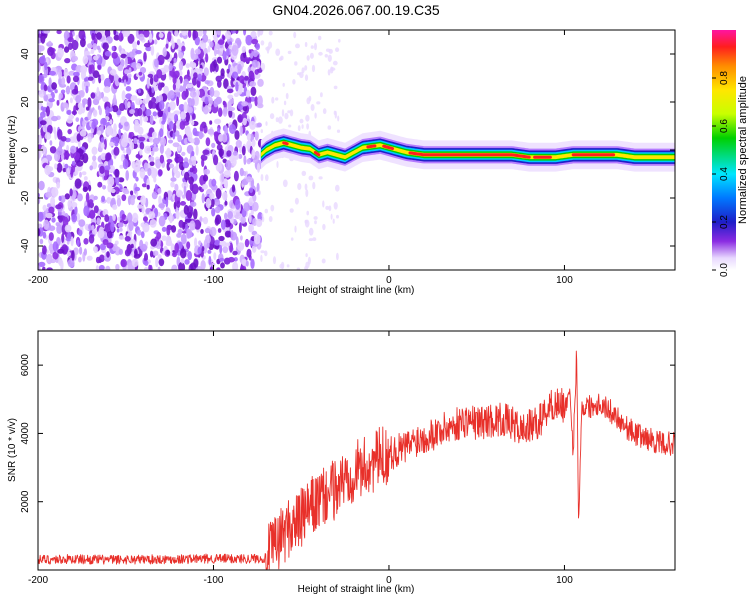  What do you see at coordinates (743, 150) in the screenshot?
I see `colorbar-label: Normalized spectral amplitude` at bounding box center [743, 150].